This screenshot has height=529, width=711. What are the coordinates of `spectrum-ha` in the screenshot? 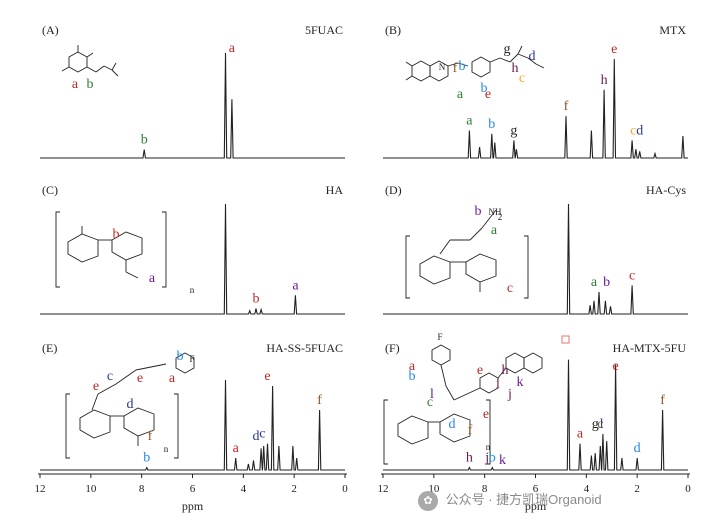 It's located at (192, 259).